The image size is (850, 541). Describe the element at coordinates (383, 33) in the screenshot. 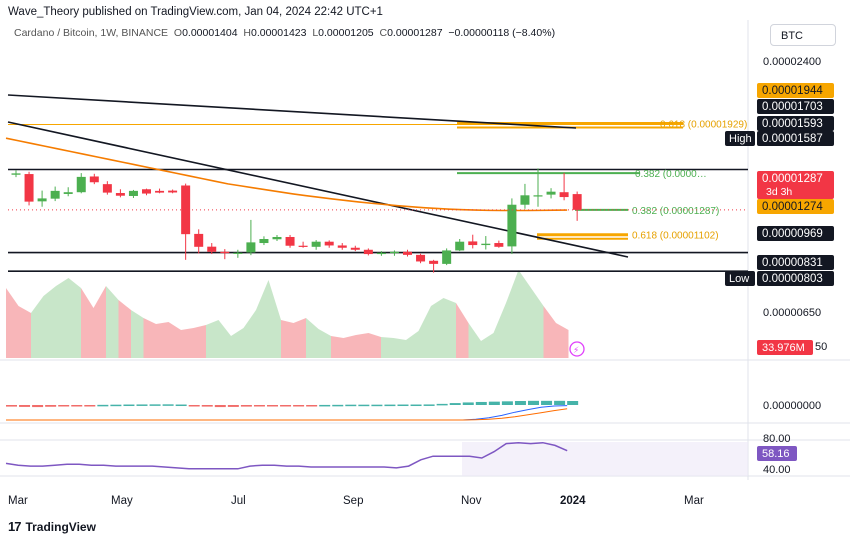

I see `close-label: C` at that location.